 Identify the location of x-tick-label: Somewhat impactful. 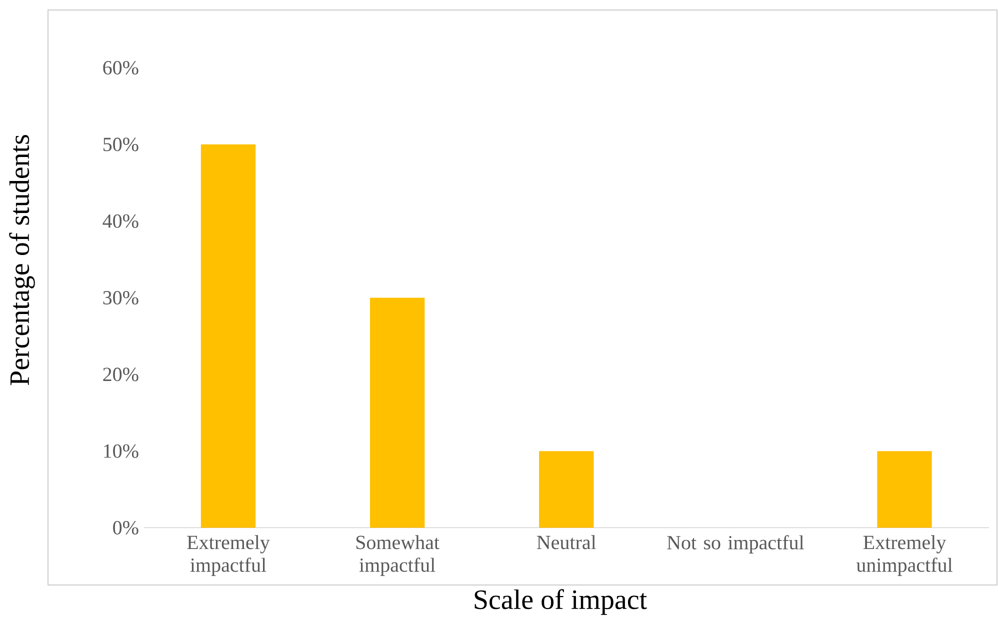
(398, 555).